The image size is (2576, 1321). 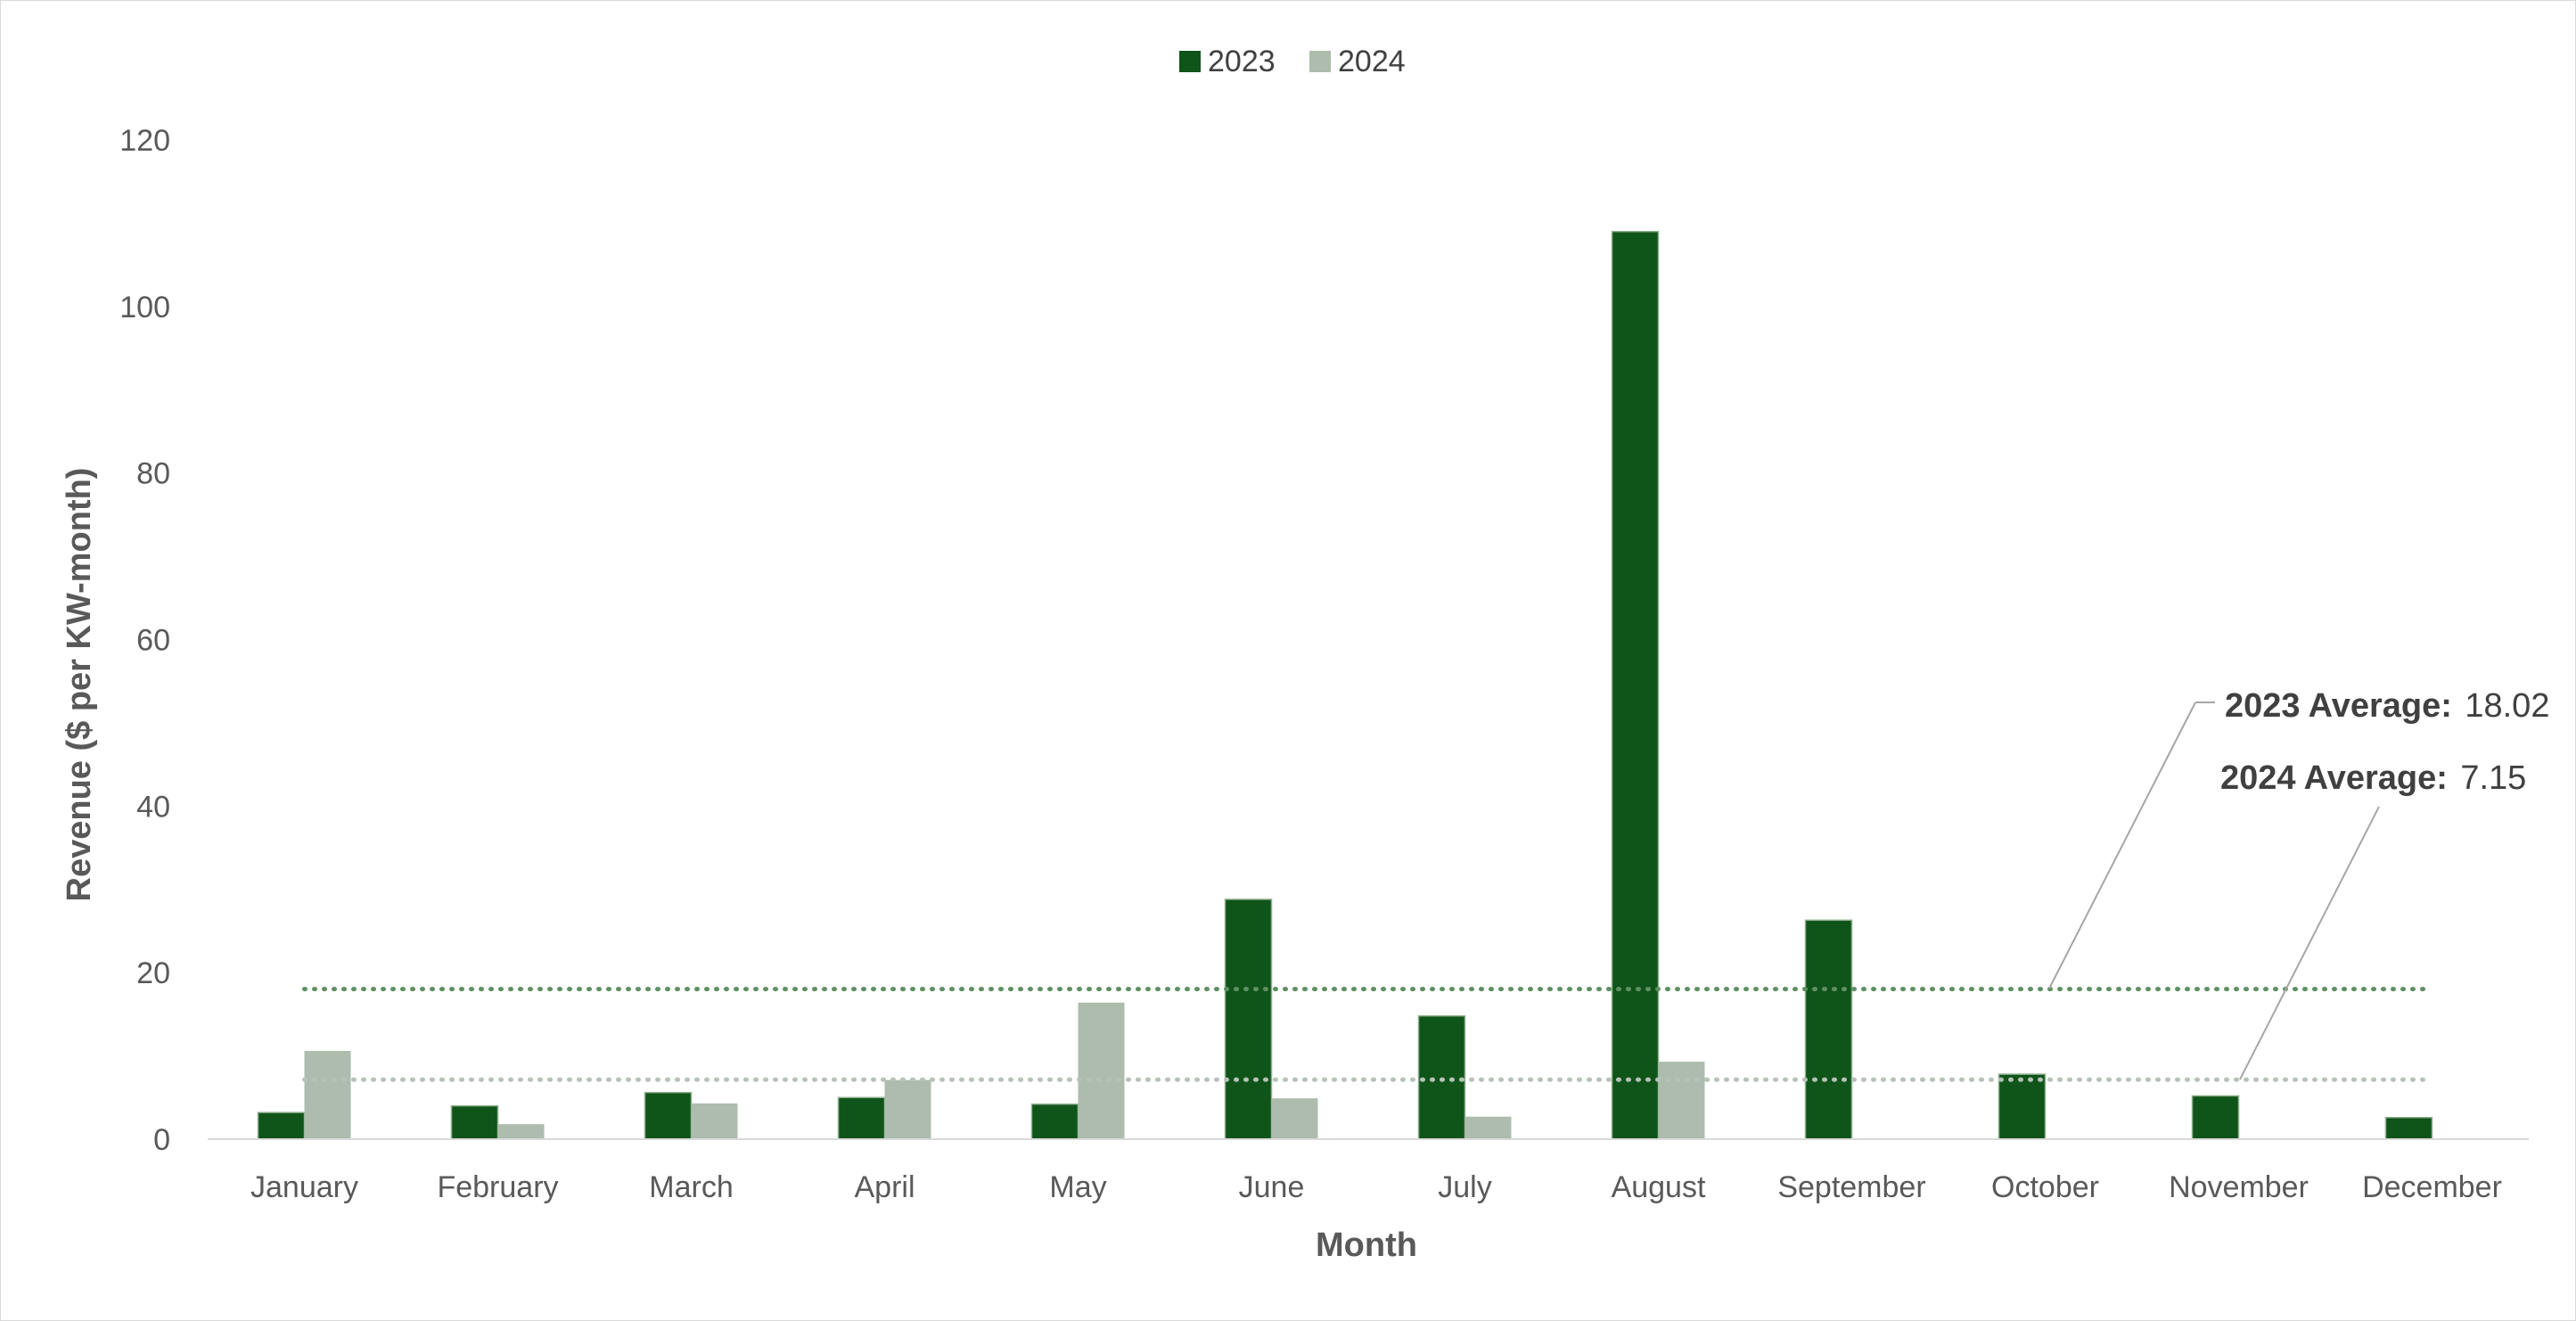 What do you see at coordinates (1851, 1187) in the screenshot?
I see `x-tick-label-september: September` at bounding box center [1851, 1187].